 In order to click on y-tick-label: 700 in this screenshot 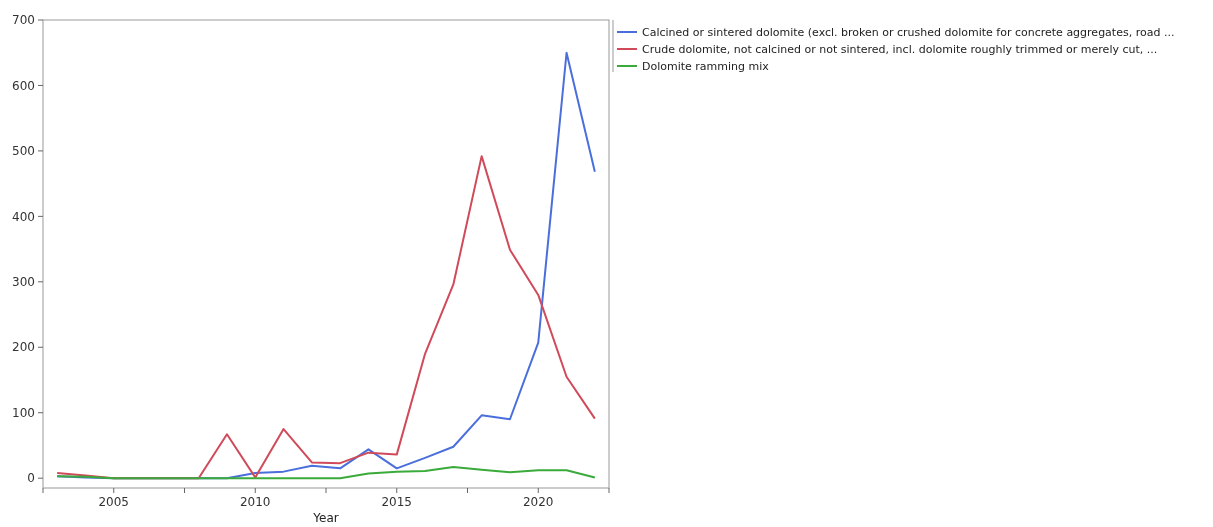, I will do `click(23, 20)`.